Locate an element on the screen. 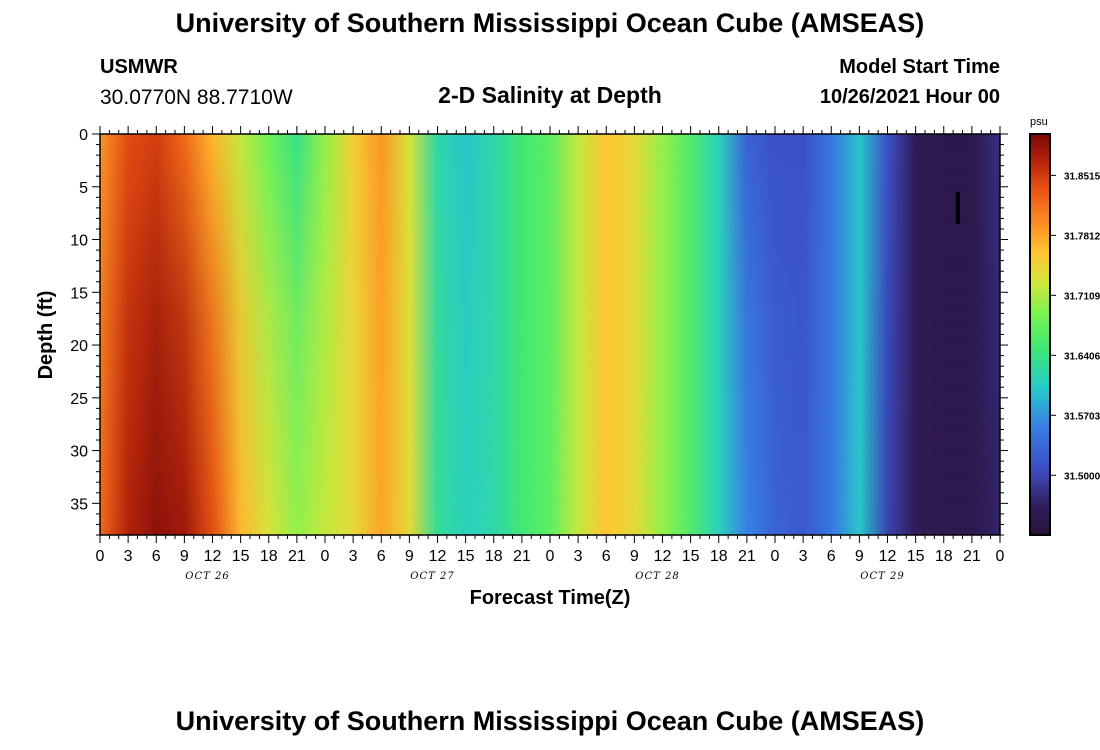 The width and height of the screenshot is (1100, 750). y-tick-label: 15 is located at coordinates (79, 293).